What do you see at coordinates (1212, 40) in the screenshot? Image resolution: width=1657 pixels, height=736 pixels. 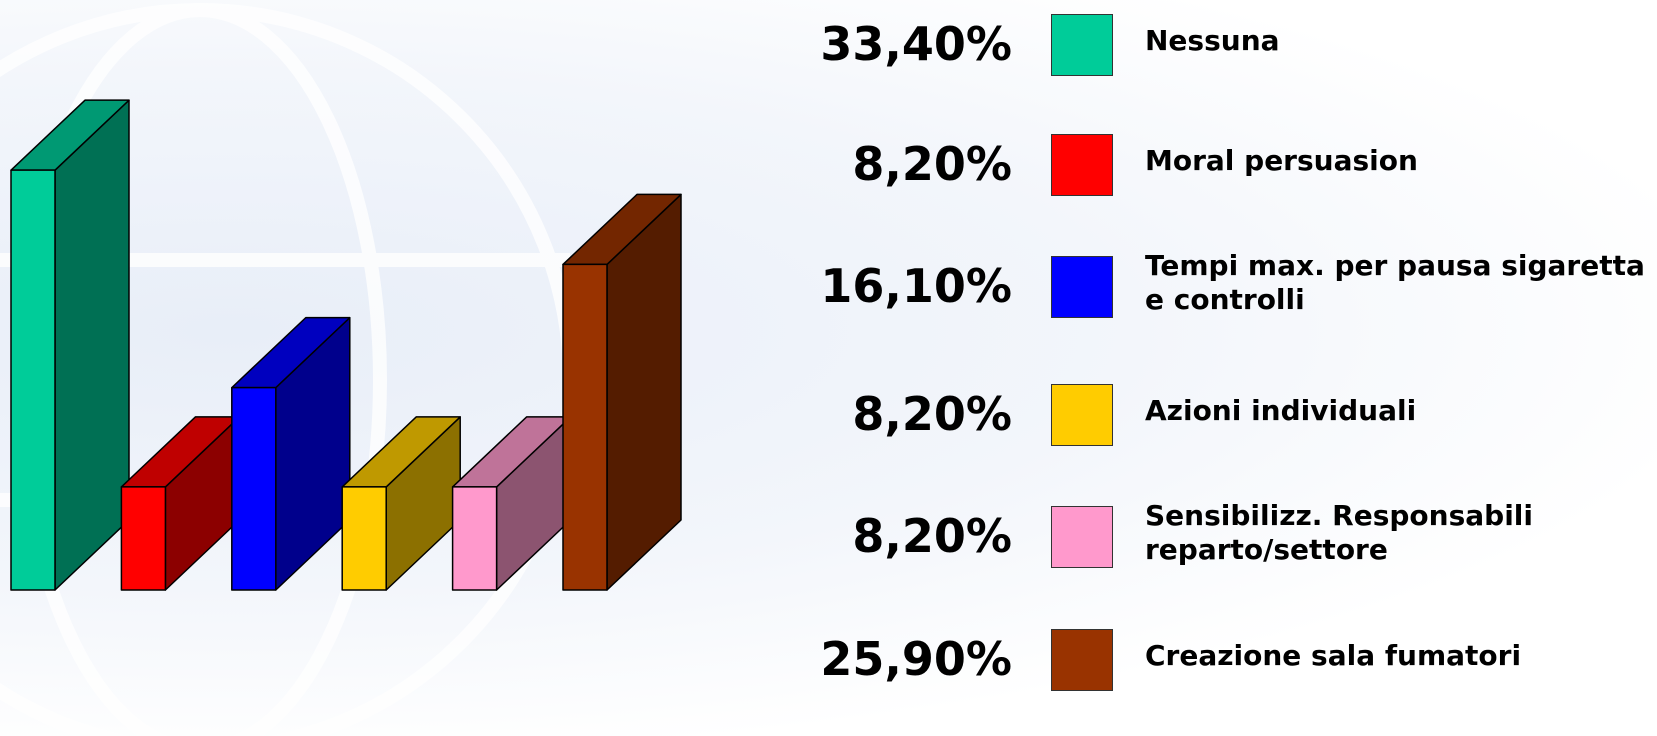 I see `legend-label: Nessuna` at bounding box center [1212, 40].